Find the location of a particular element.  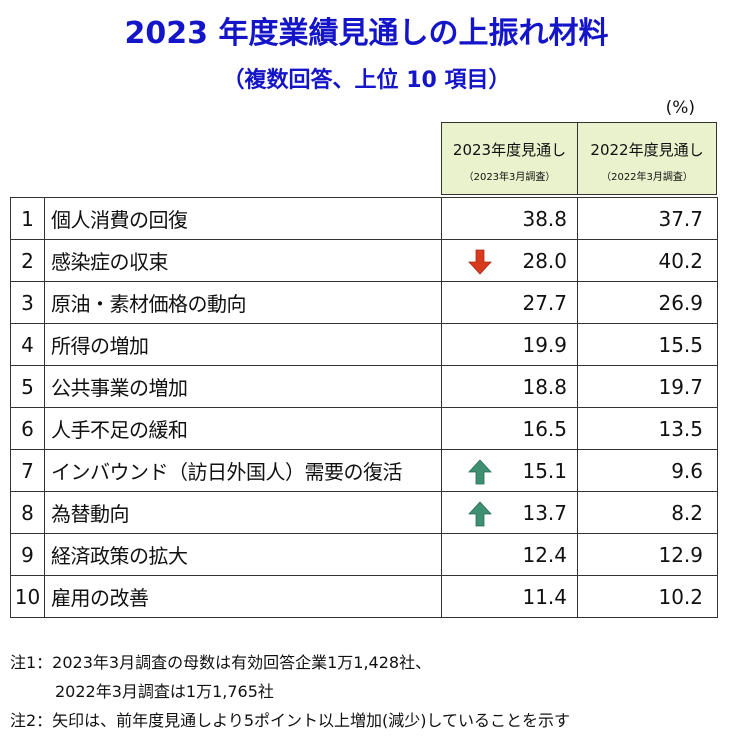

header-2022: 2022年度見通し （2022年3月調査） is located at coordinates (647, 158).